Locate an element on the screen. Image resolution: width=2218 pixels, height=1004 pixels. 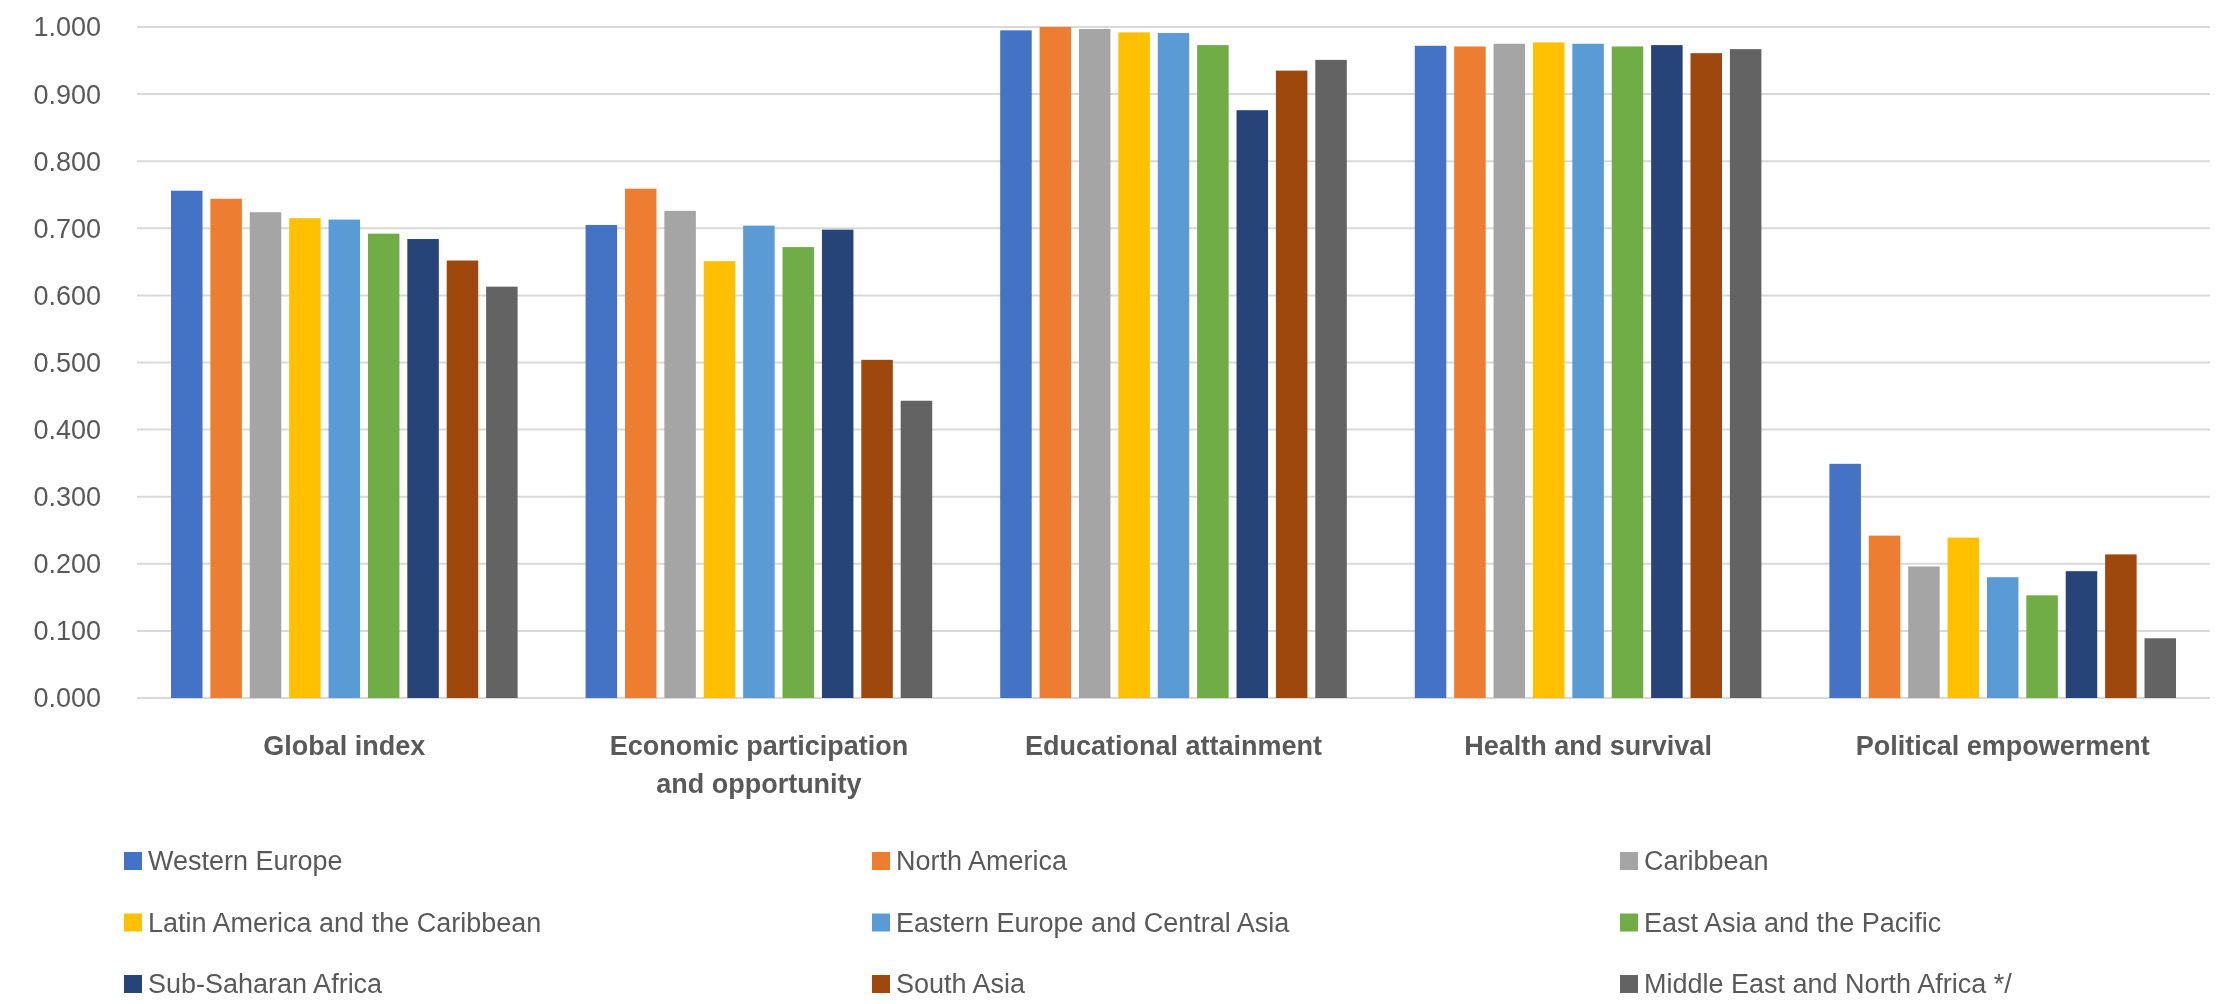
x-tick-label: Educational attainment is located at coordinates (1173, 746).